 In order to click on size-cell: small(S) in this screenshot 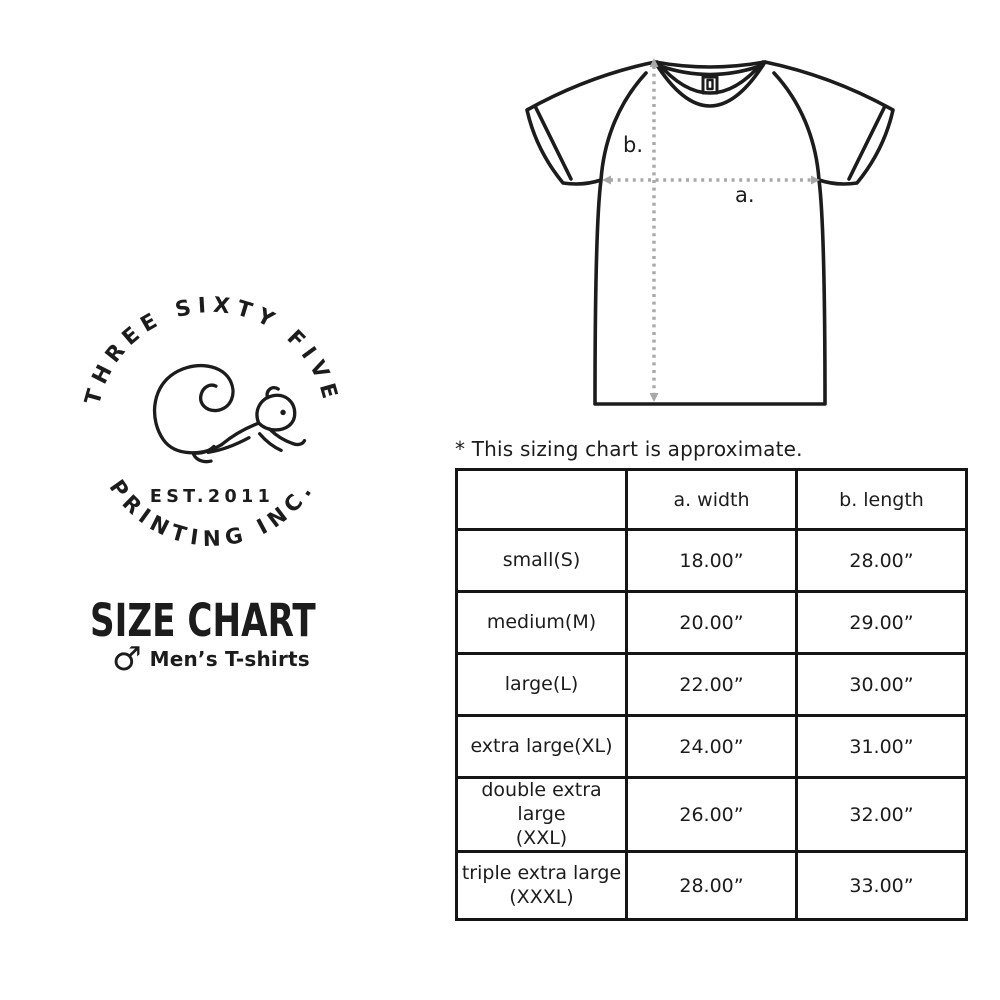, I will do `click(541, 560)`.